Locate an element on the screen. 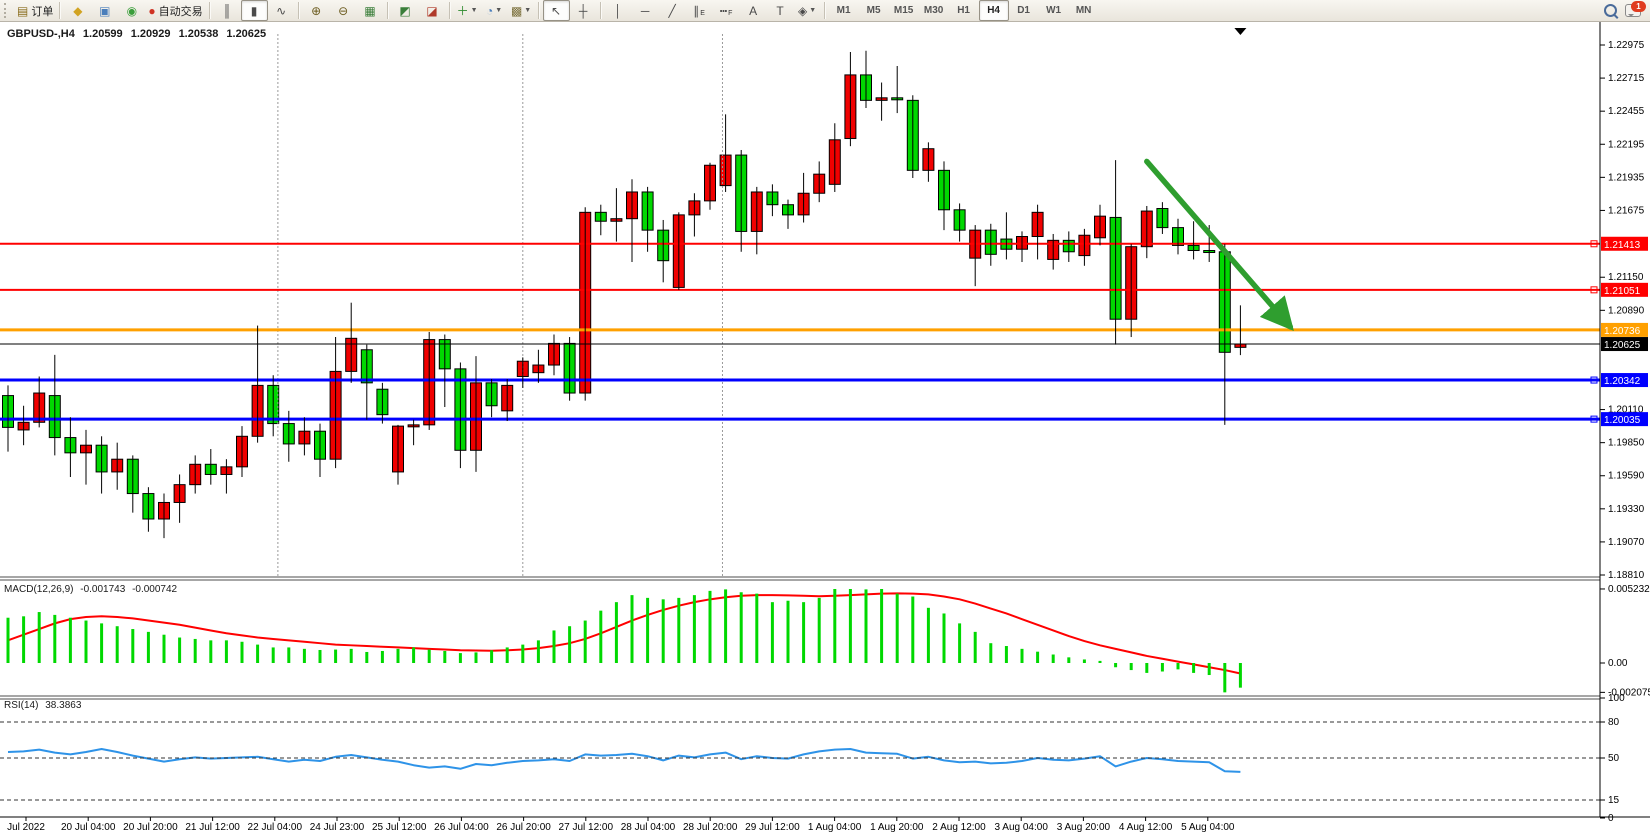 This screenshot has height=833, width=1650. text-label-icon: T is located at coordinates (780, 10).